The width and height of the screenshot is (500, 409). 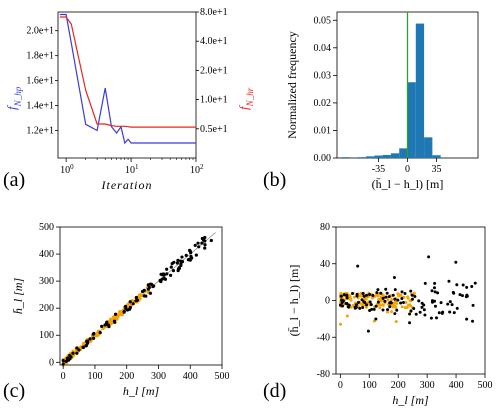 What do you see at coordinates (327, 301) in the screenshot?
I see `panel-d-y-tick-label: 0` at bounding box center [327, 301].